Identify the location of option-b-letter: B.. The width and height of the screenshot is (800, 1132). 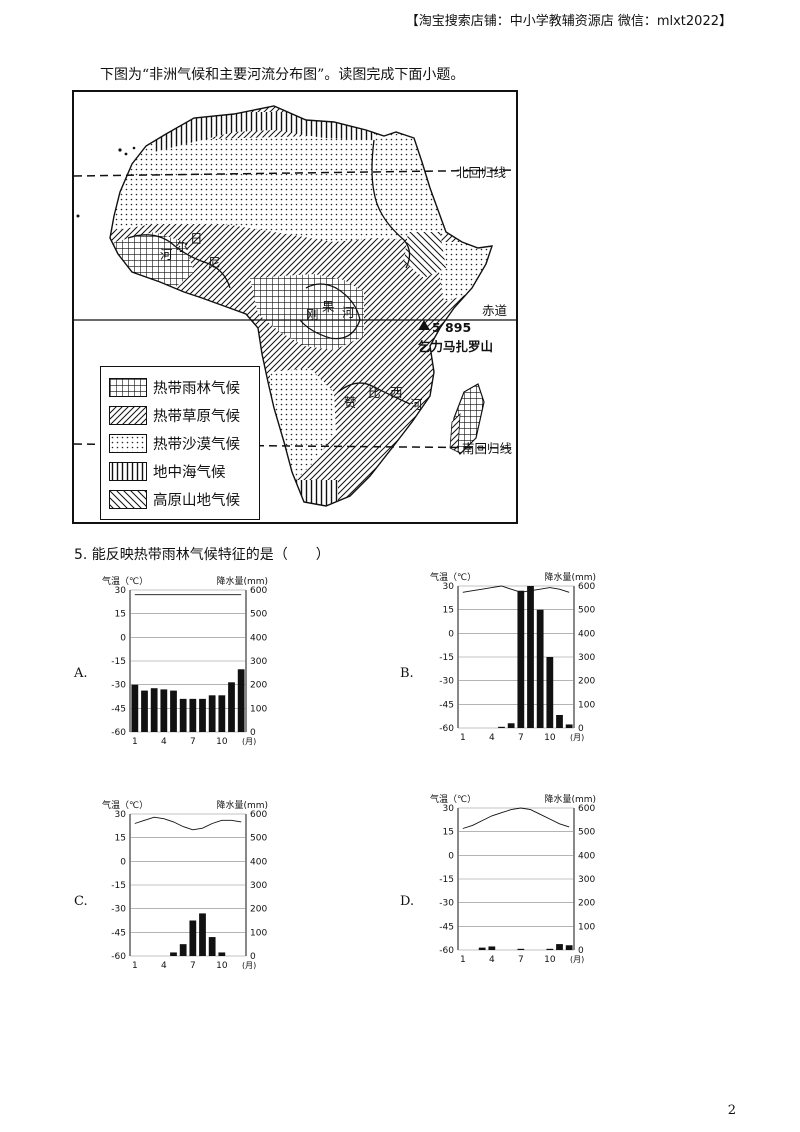
(407, 673).